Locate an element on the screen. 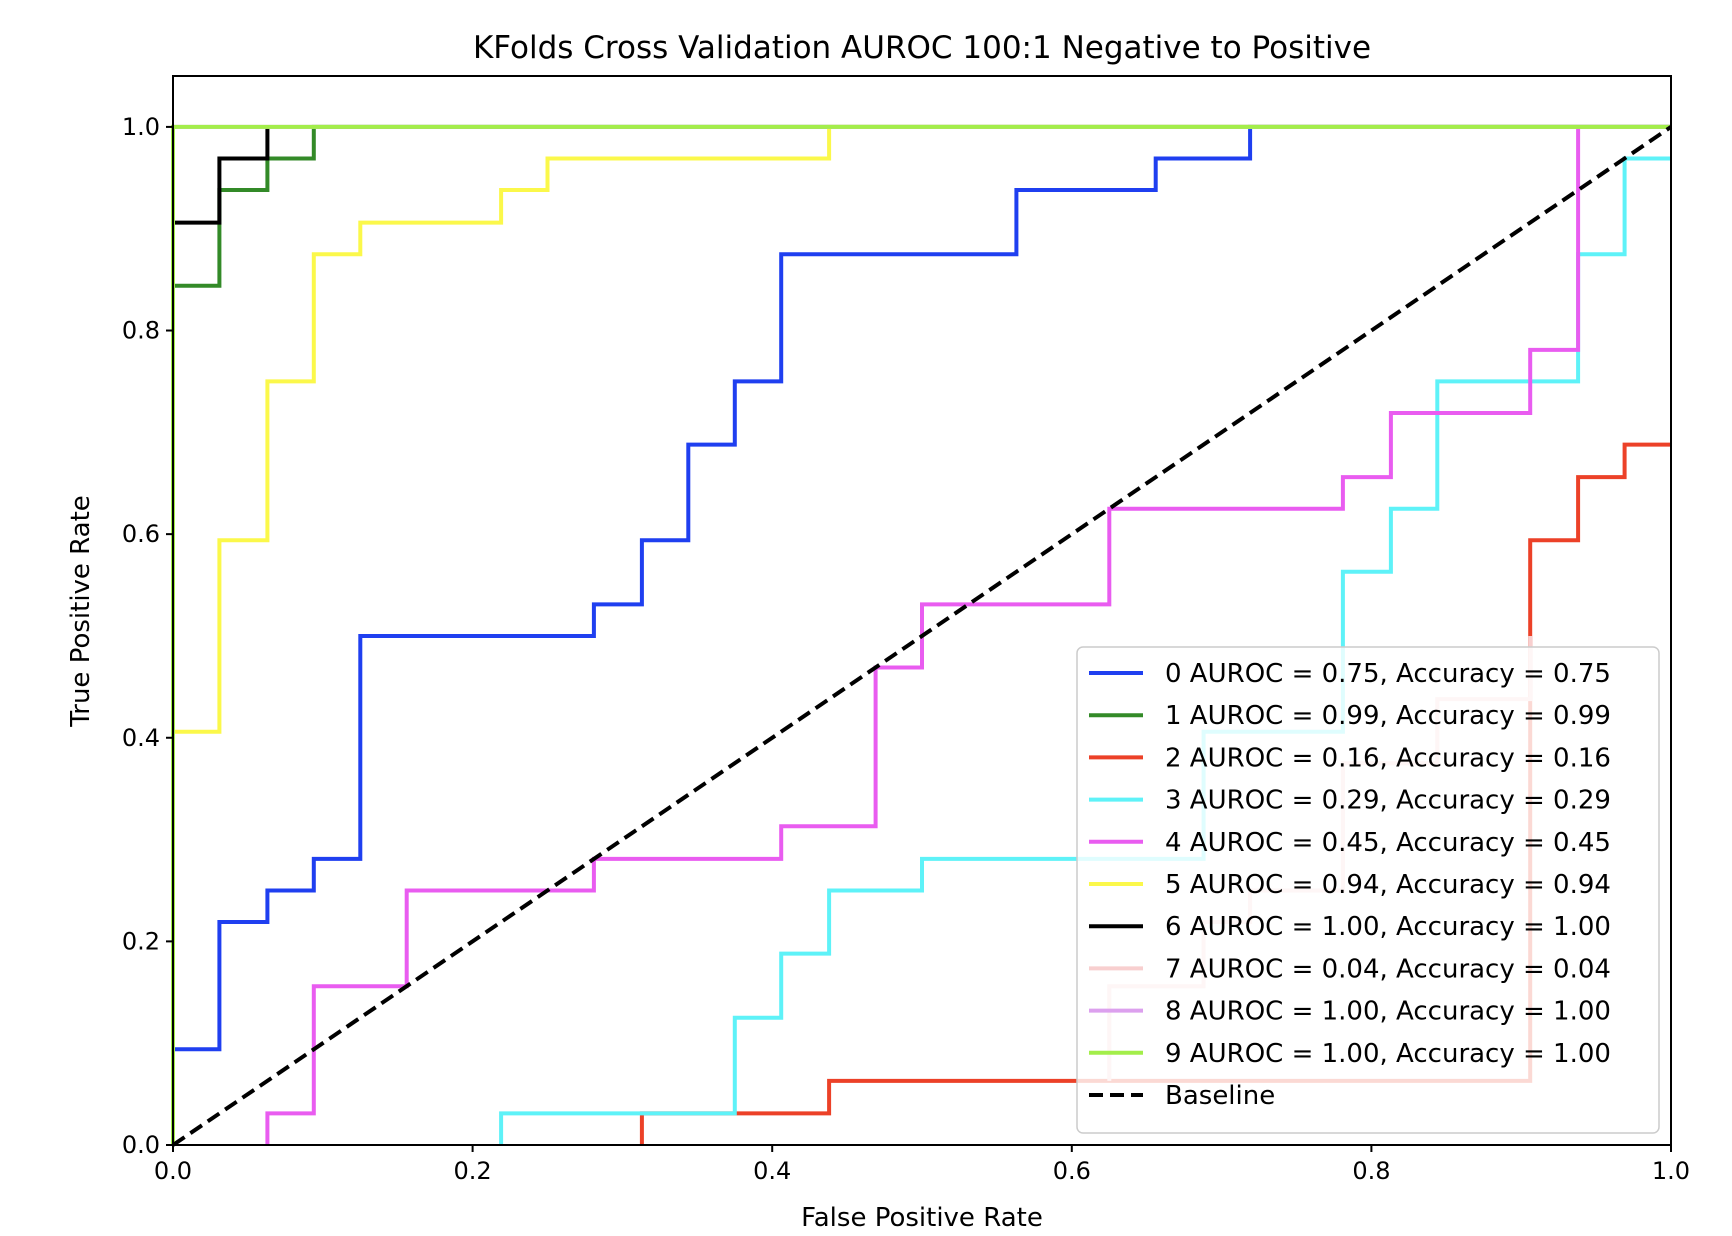 The width and height of the screenshot is (1732, 1236). legend-label-0: 0 AUROC = 0.75, Accuracy = 0.75 is located at coordinates (1388, 674).